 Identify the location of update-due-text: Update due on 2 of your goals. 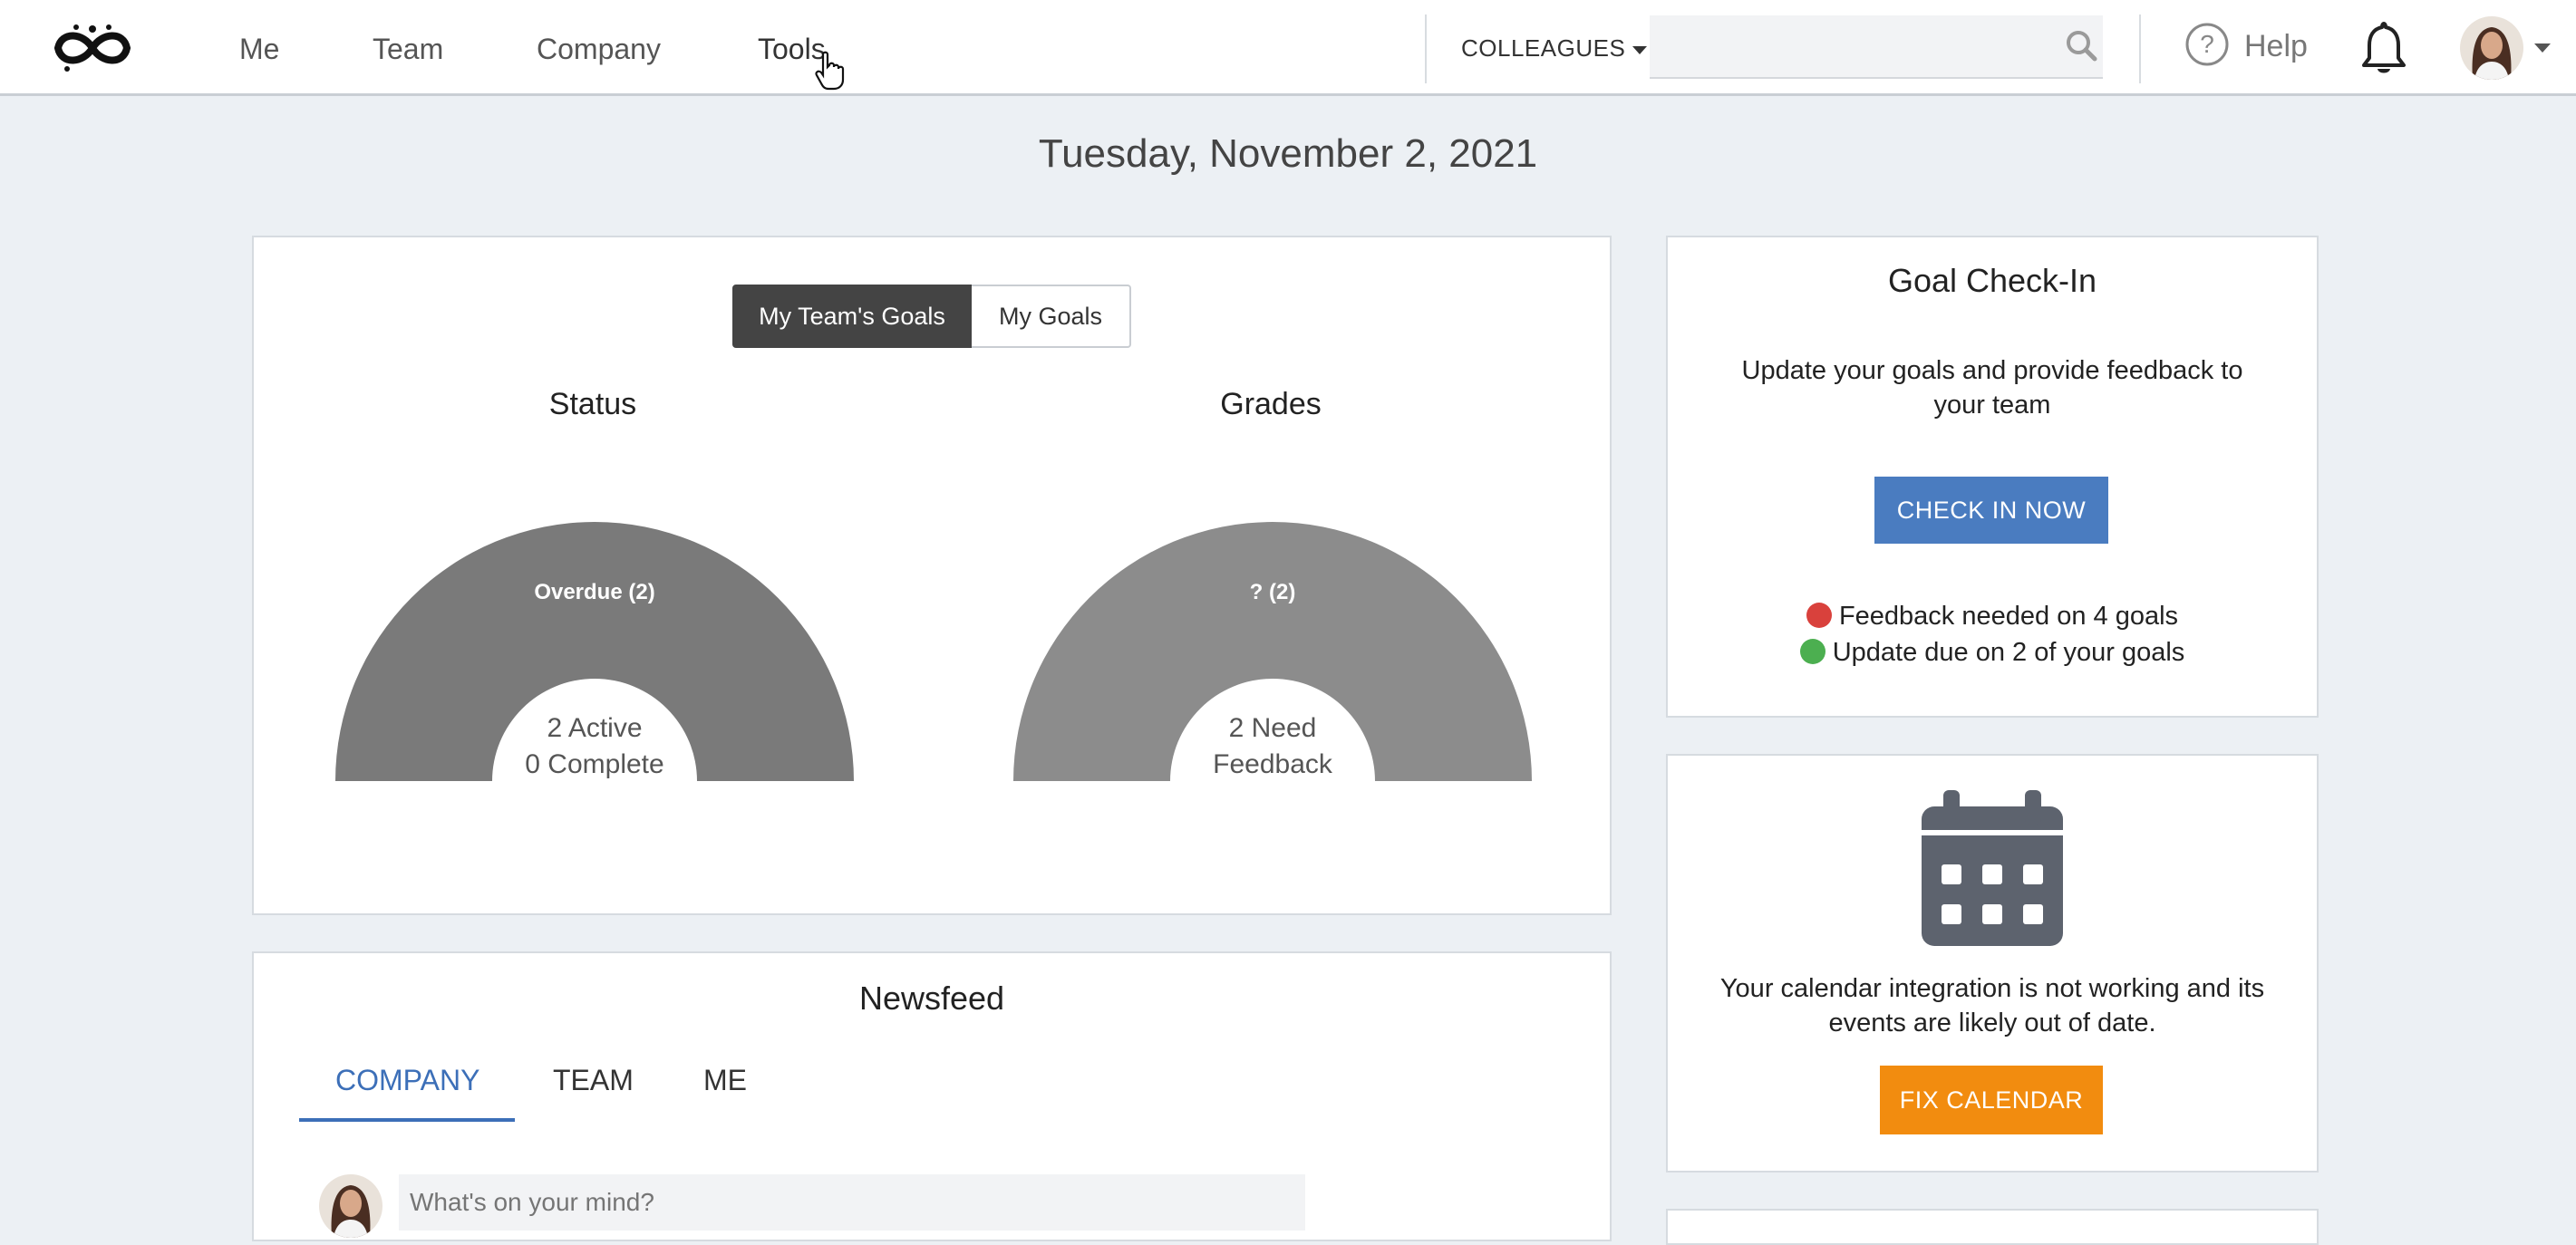
(2008, 652).